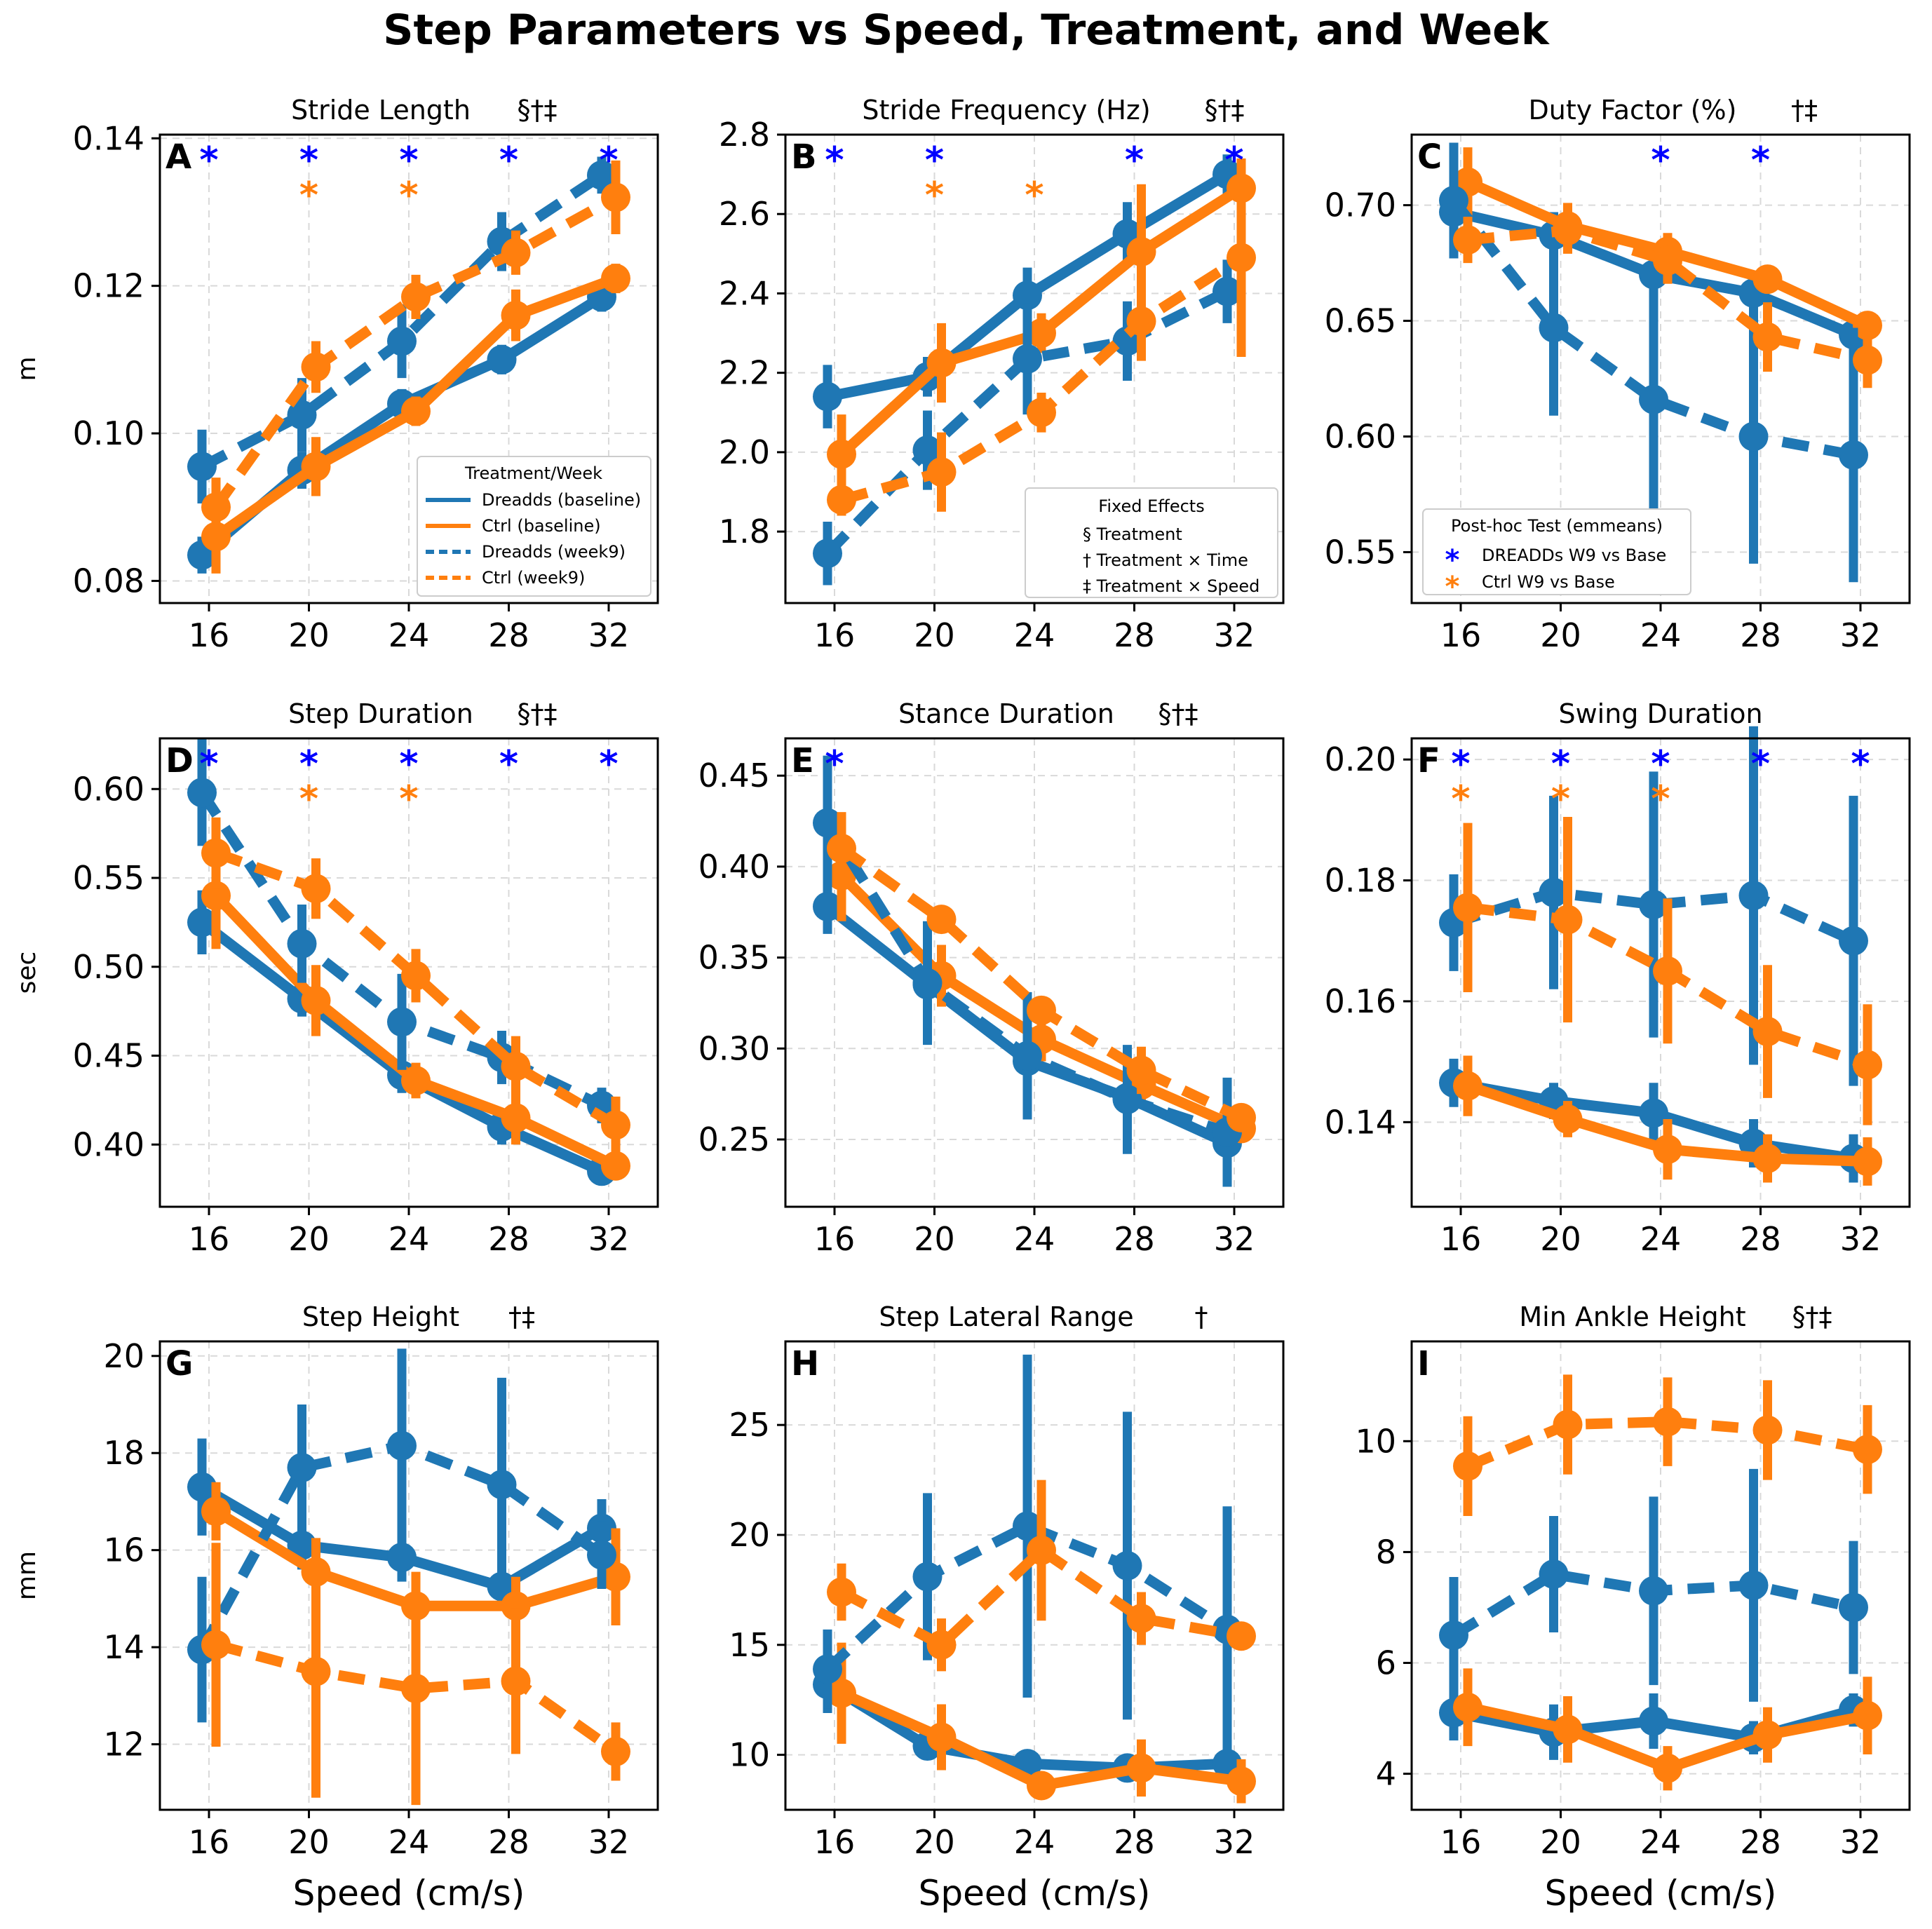 The width and height of the screenshot is (1932, 1929). What do you see at coordinates (1452, 587) in the screenshot?
I see `legend-marker: *` at bounding box center [1452, 587].